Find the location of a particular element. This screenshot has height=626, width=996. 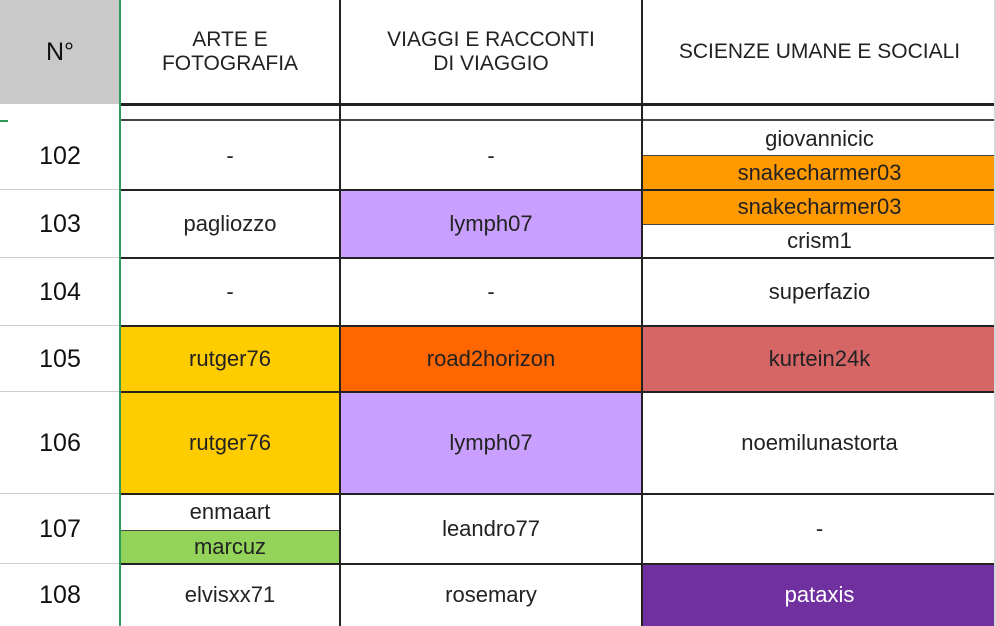

cell-108-arte: elvisxx71 is located at coordinates (230, 594).